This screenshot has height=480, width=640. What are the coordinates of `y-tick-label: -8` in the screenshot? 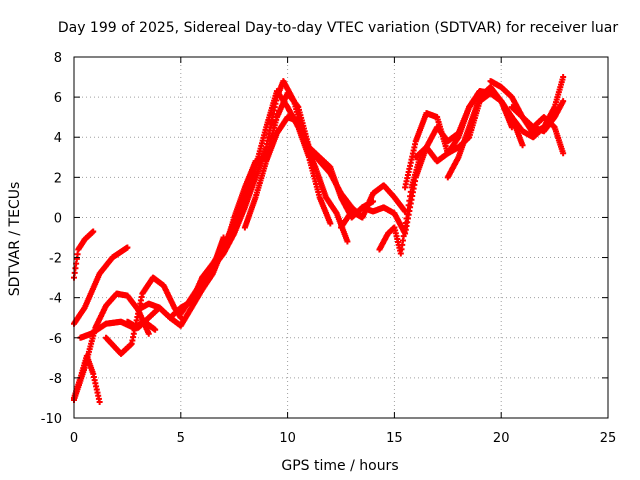 It's located at (55, 379).